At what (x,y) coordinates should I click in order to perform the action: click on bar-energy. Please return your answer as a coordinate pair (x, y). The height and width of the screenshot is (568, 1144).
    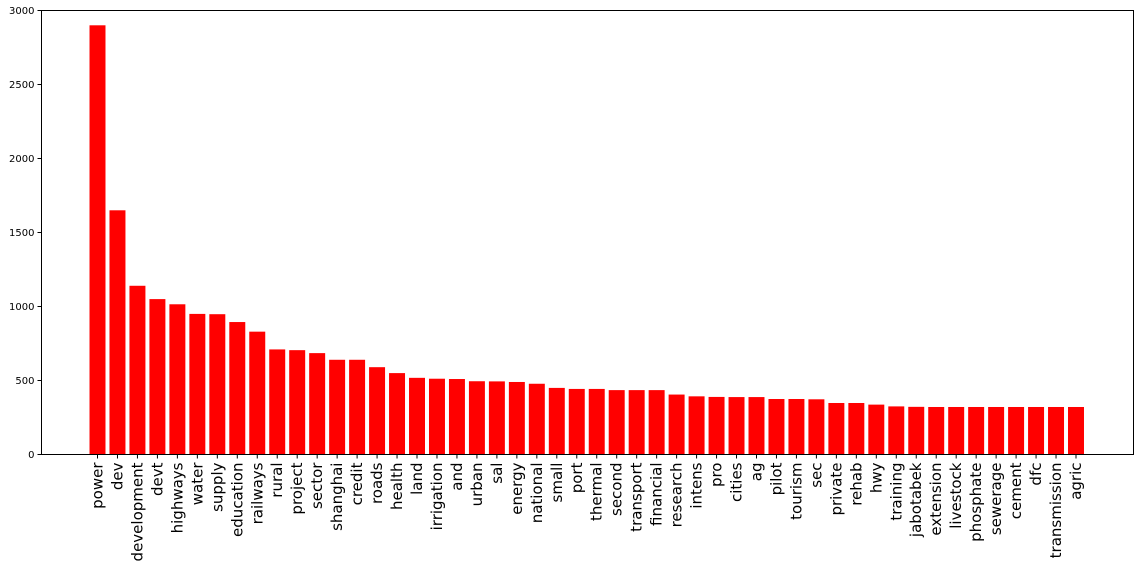
    Looking at the image, I should click on (516, 418).